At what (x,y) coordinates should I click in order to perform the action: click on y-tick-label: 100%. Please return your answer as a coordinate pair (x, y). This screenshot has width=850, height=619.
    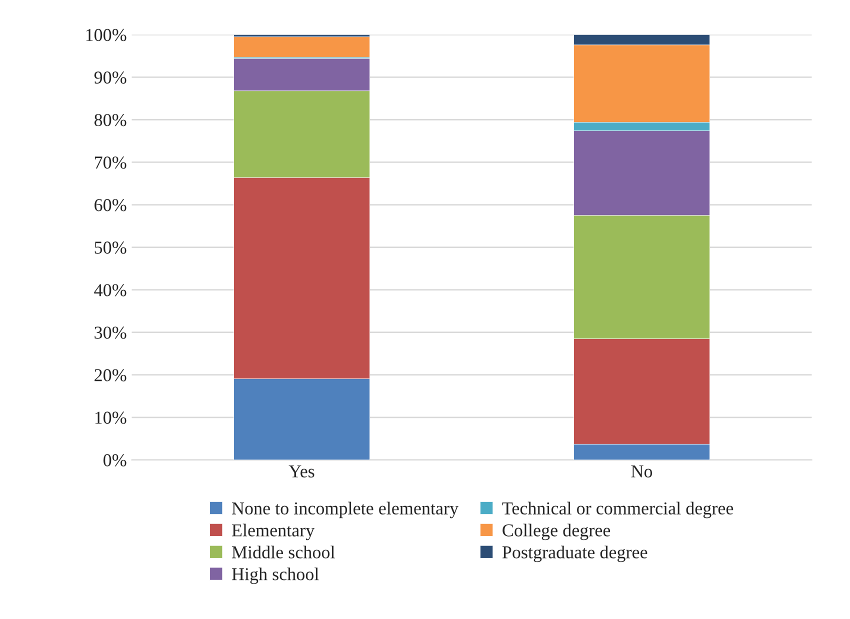
    Looking at the image, I should click on (106, 35).